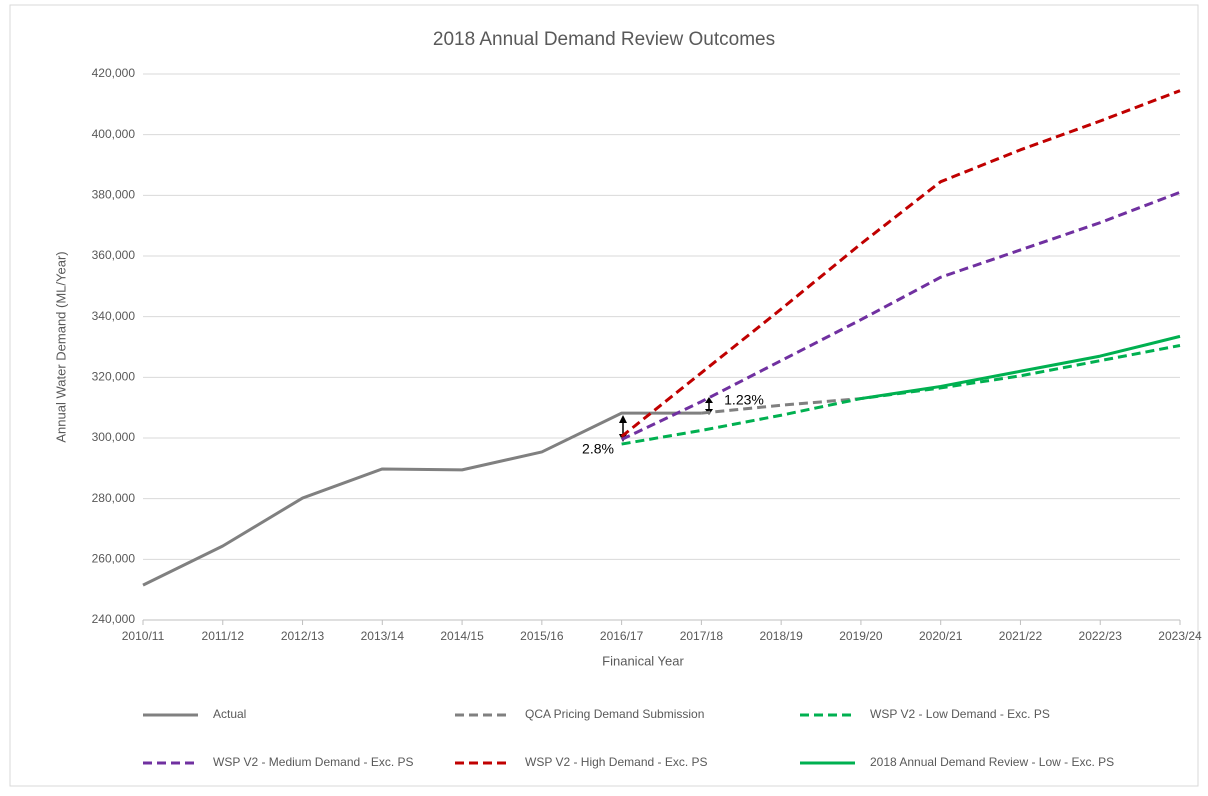 The image size is (1208, 796). What do you see at coordinates (960, 714) in the screenshot?
I see `legend-label: WSP V2 - Low Demand - Exc. PS` at bounding box center [960, 714].